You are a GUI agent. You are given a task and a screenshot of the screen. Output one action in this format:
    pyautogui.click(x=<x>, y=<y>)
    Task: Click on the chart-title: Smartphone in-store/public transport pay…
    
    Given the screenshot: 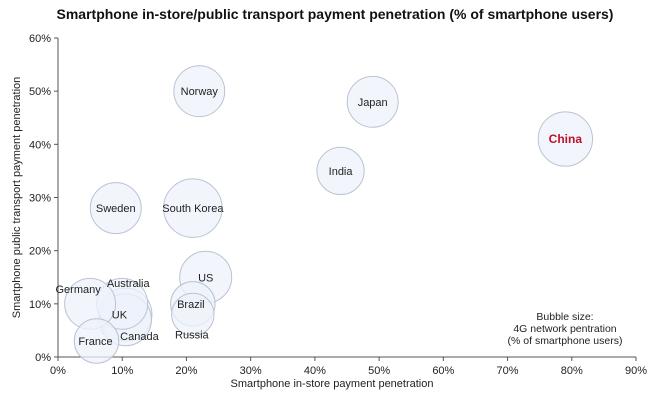 What is the action you would take?
    pyautogui.click(x=335, y=14)
    